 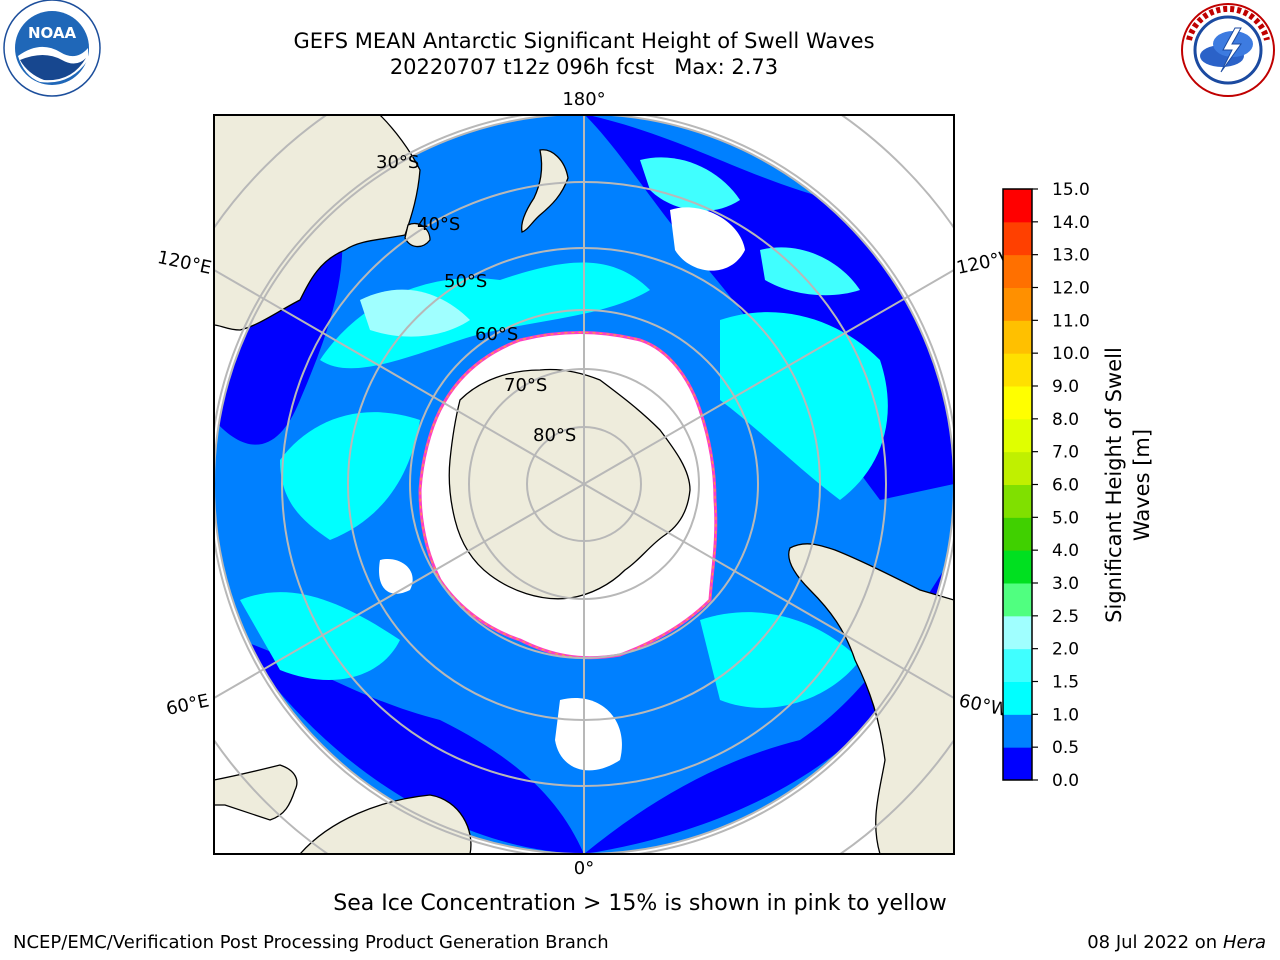 What do you see at coordinates (983, 705) in the screenshot?
I see `lon-label: 60°W` at bounding box center [983, 705].